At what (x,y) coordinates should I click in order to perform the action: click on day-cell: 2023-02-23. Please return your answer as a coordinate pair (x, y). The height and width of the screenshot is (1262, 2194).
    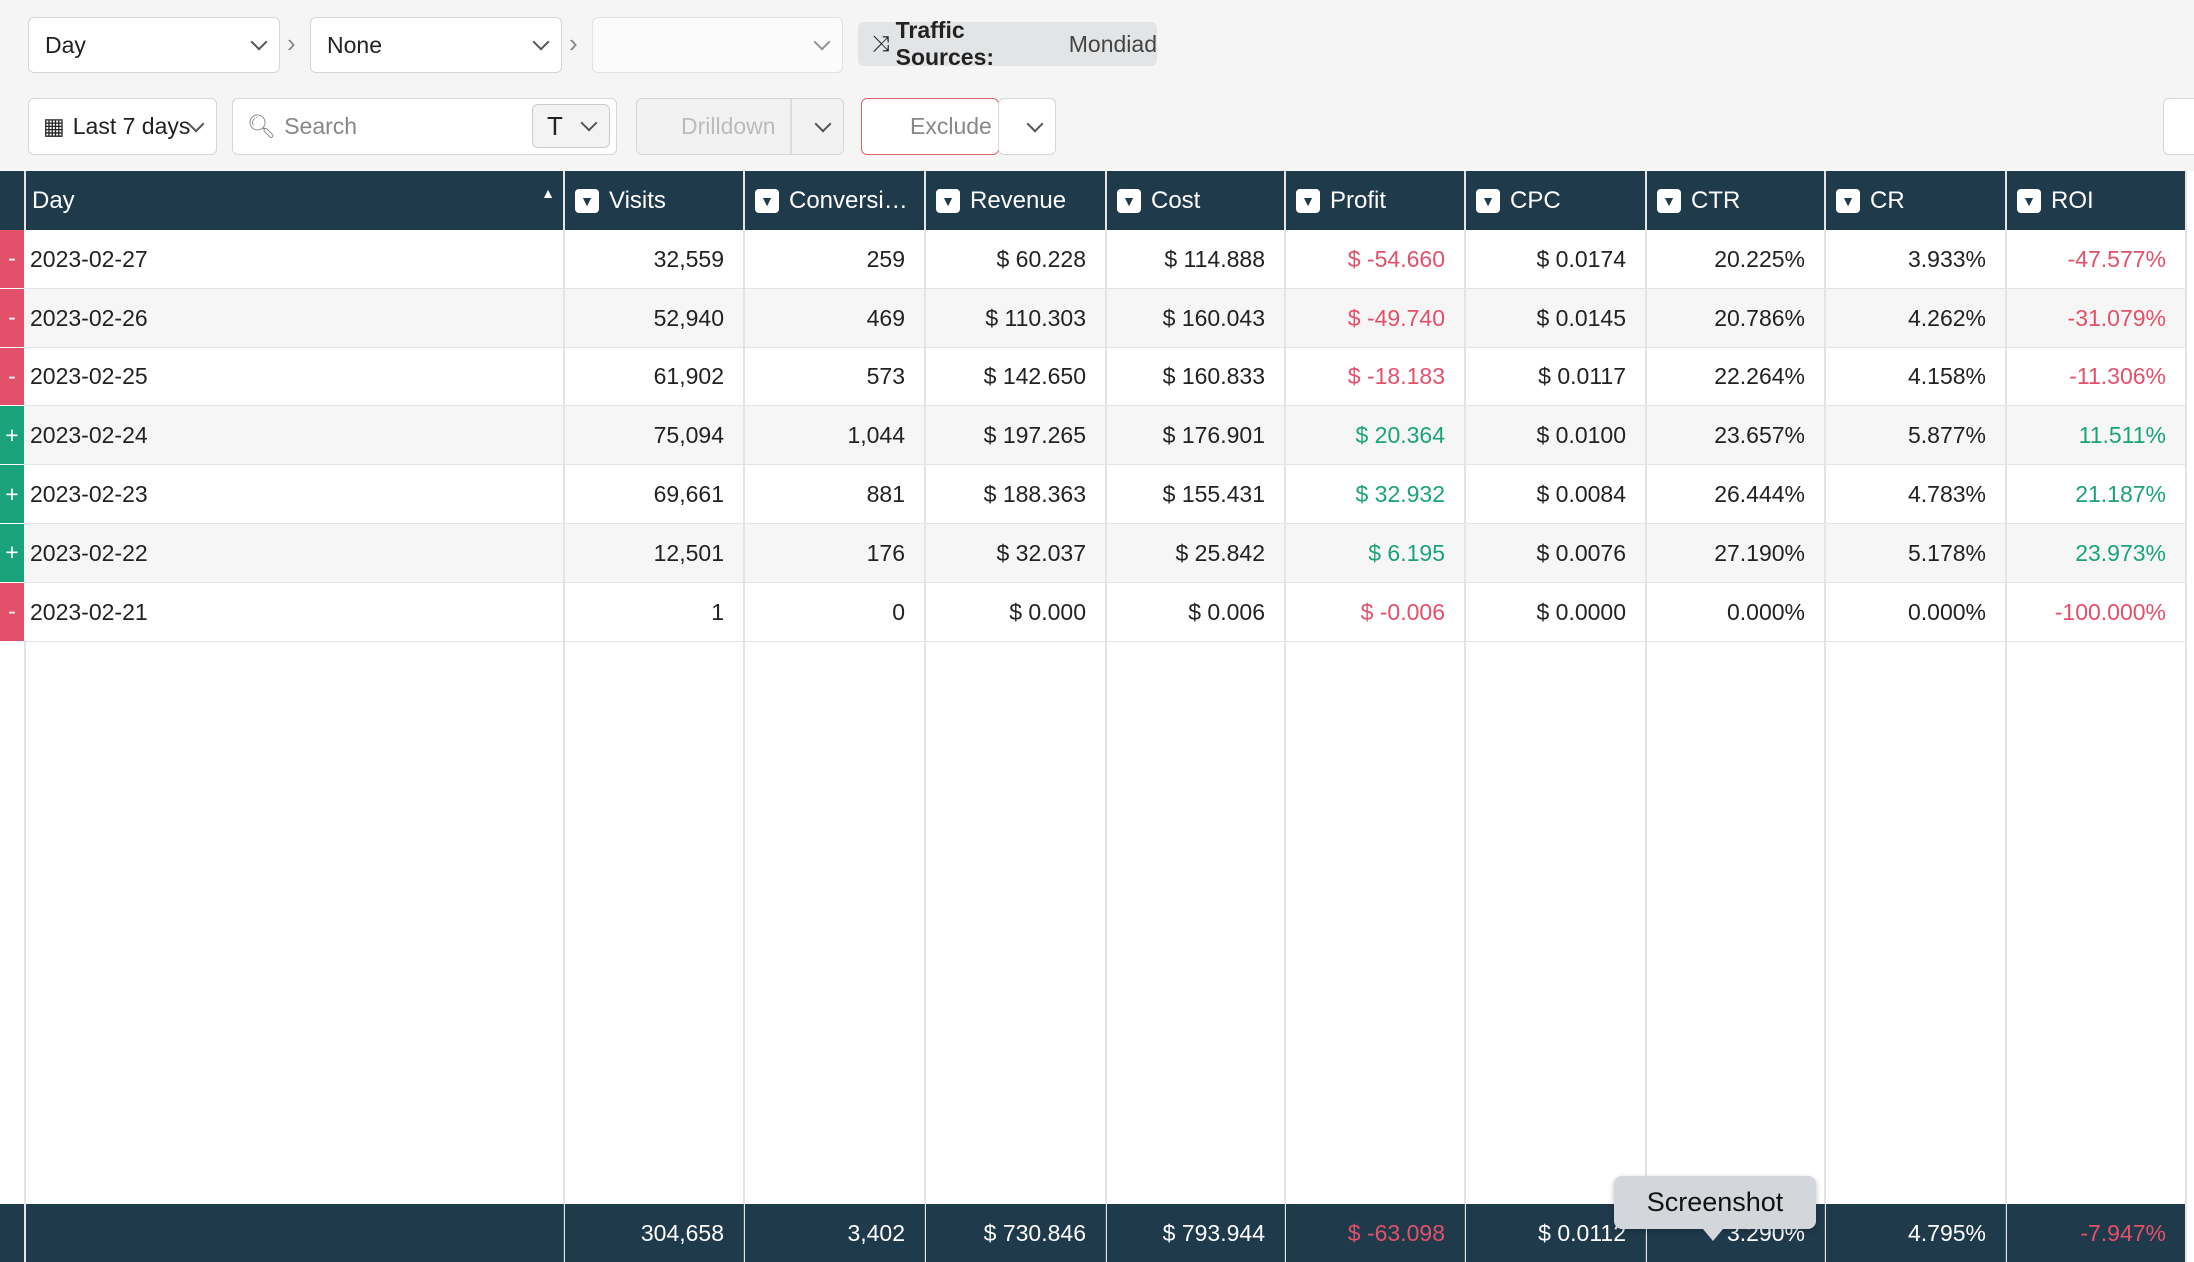
    Looking at the image, I should click on (89, 494).